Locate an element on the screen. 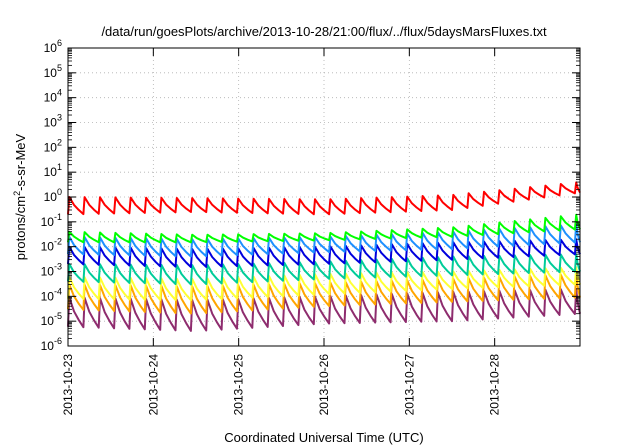 This screenshot has width=640, height=448. y-tick-exponent: 3 is located at coordinates (59, 118).